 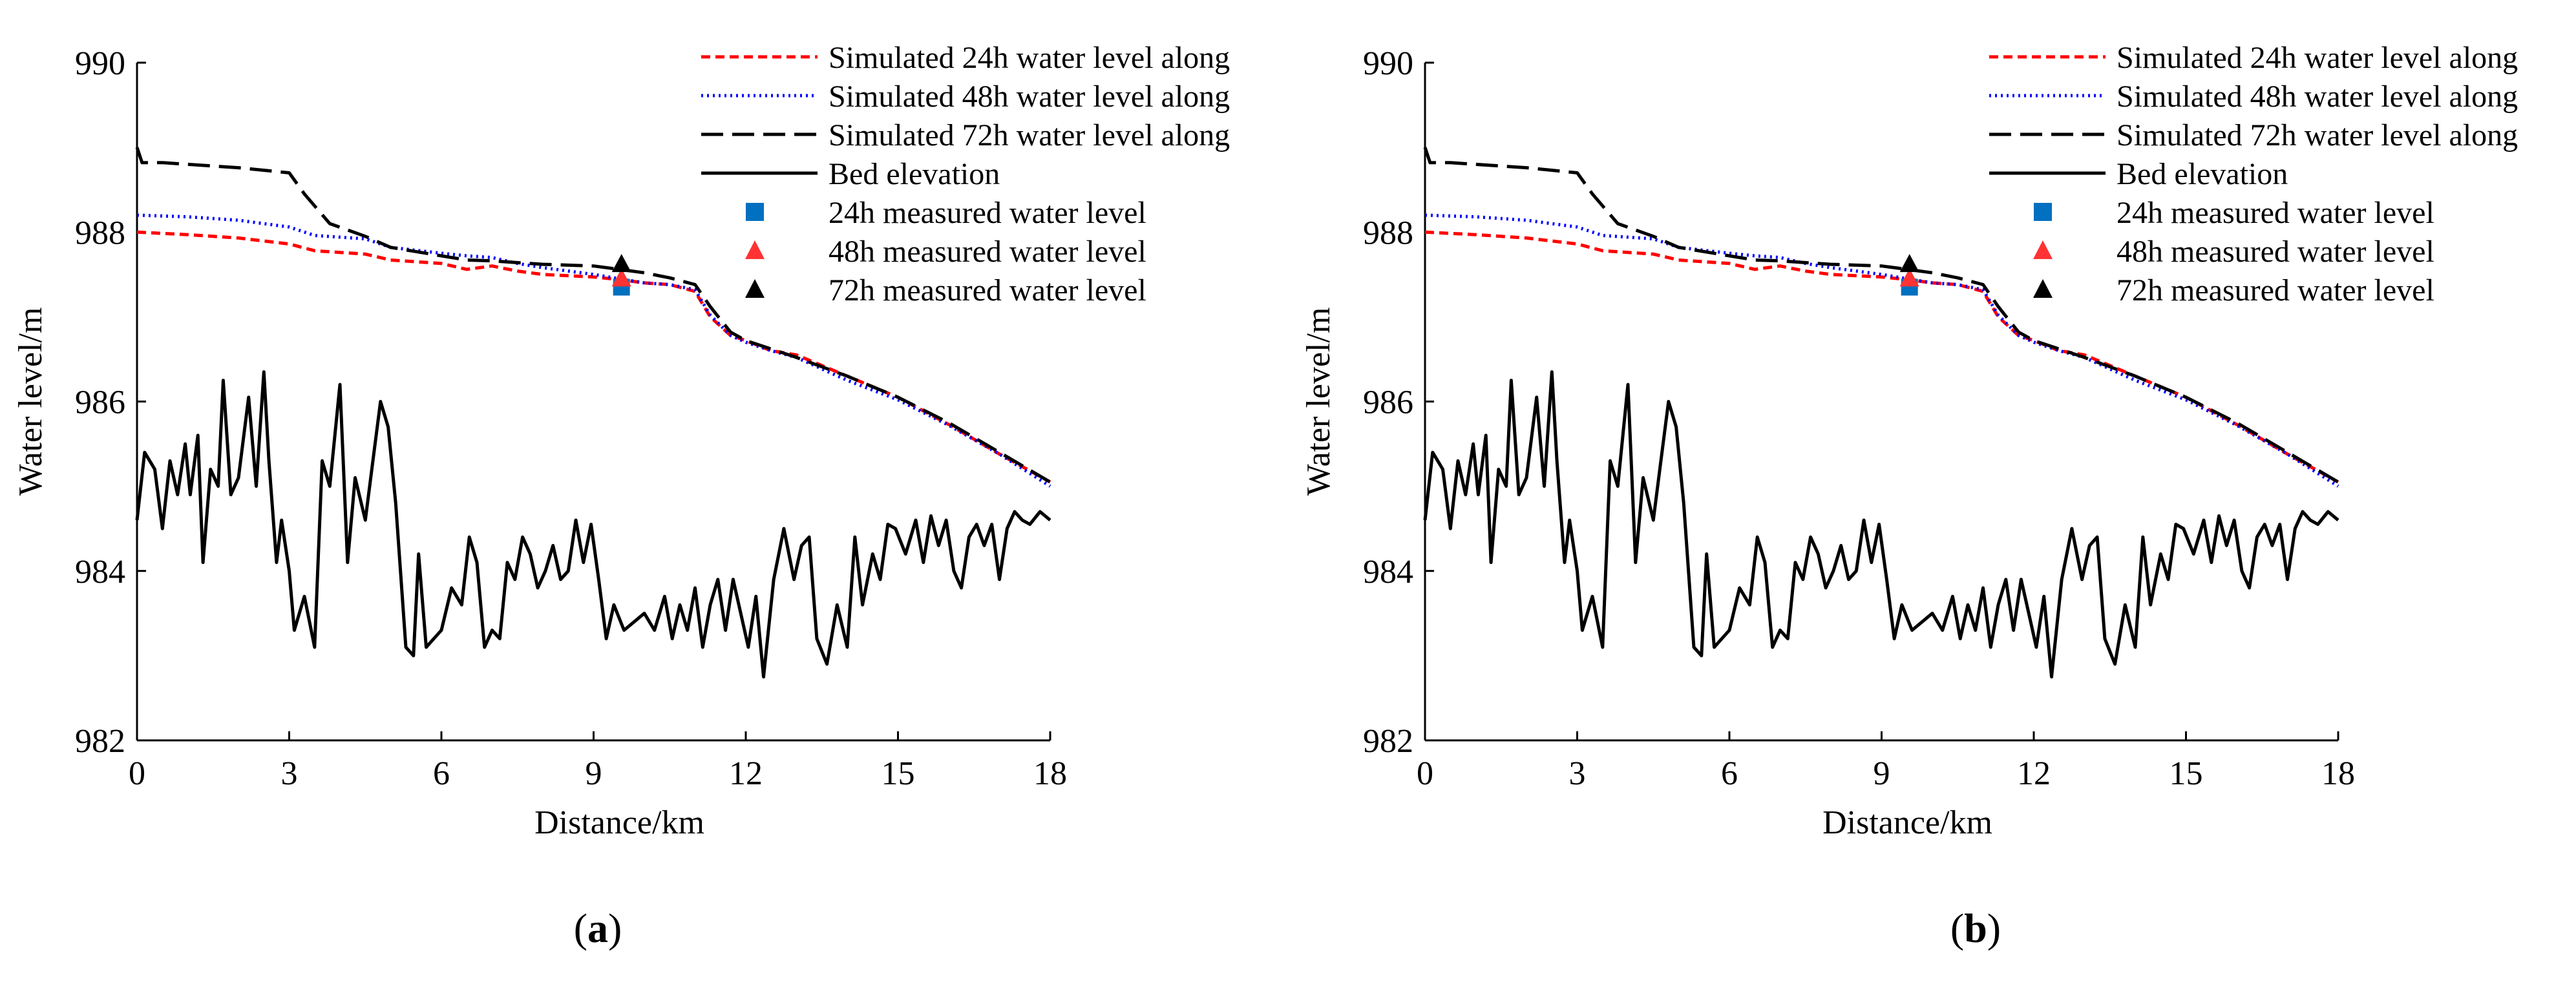 What do you see at coordinates (597, 928) in the screenshot?
I see `panel-label-a: (a)` at bounding box center [597, 928].